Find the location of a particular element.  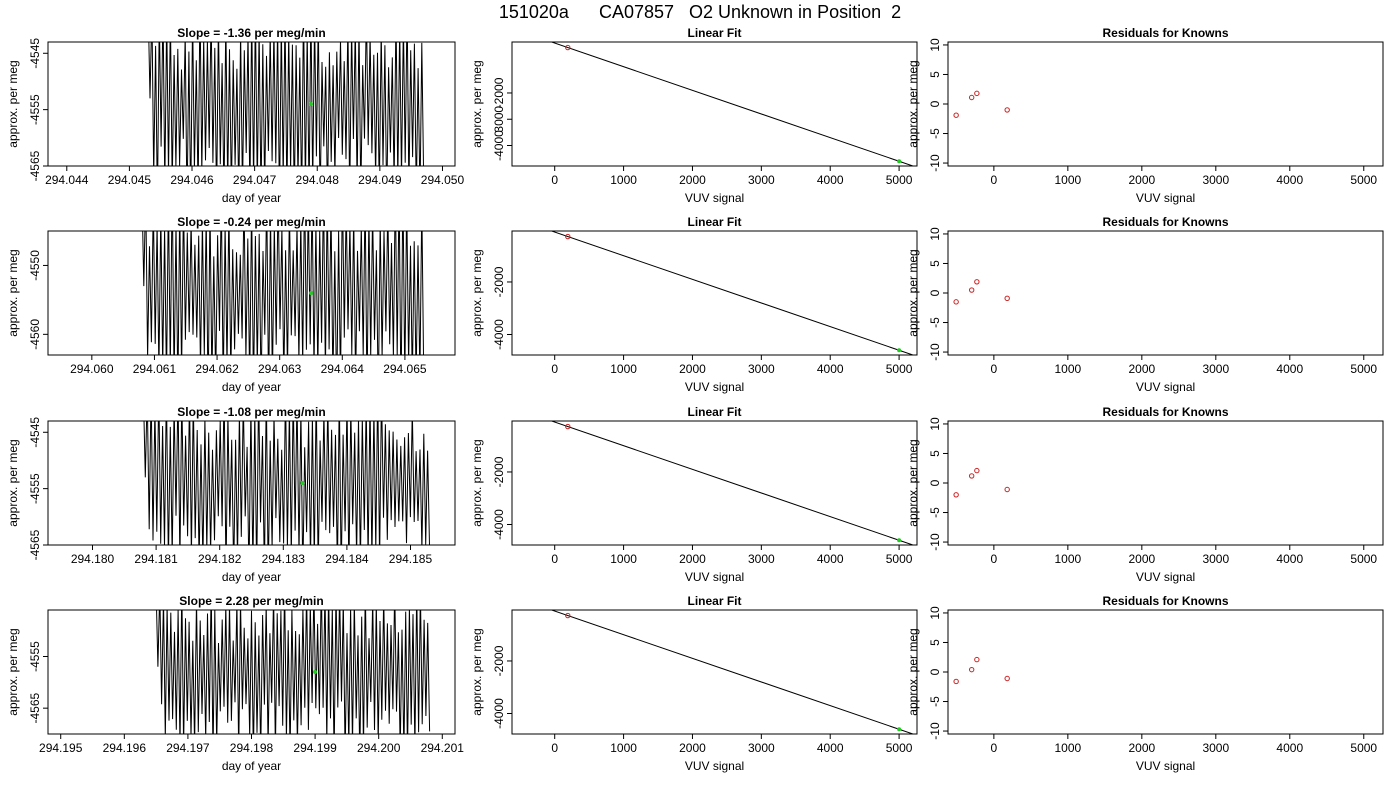

x-tick-label: 294.064 is located at coordinates (343, 369).